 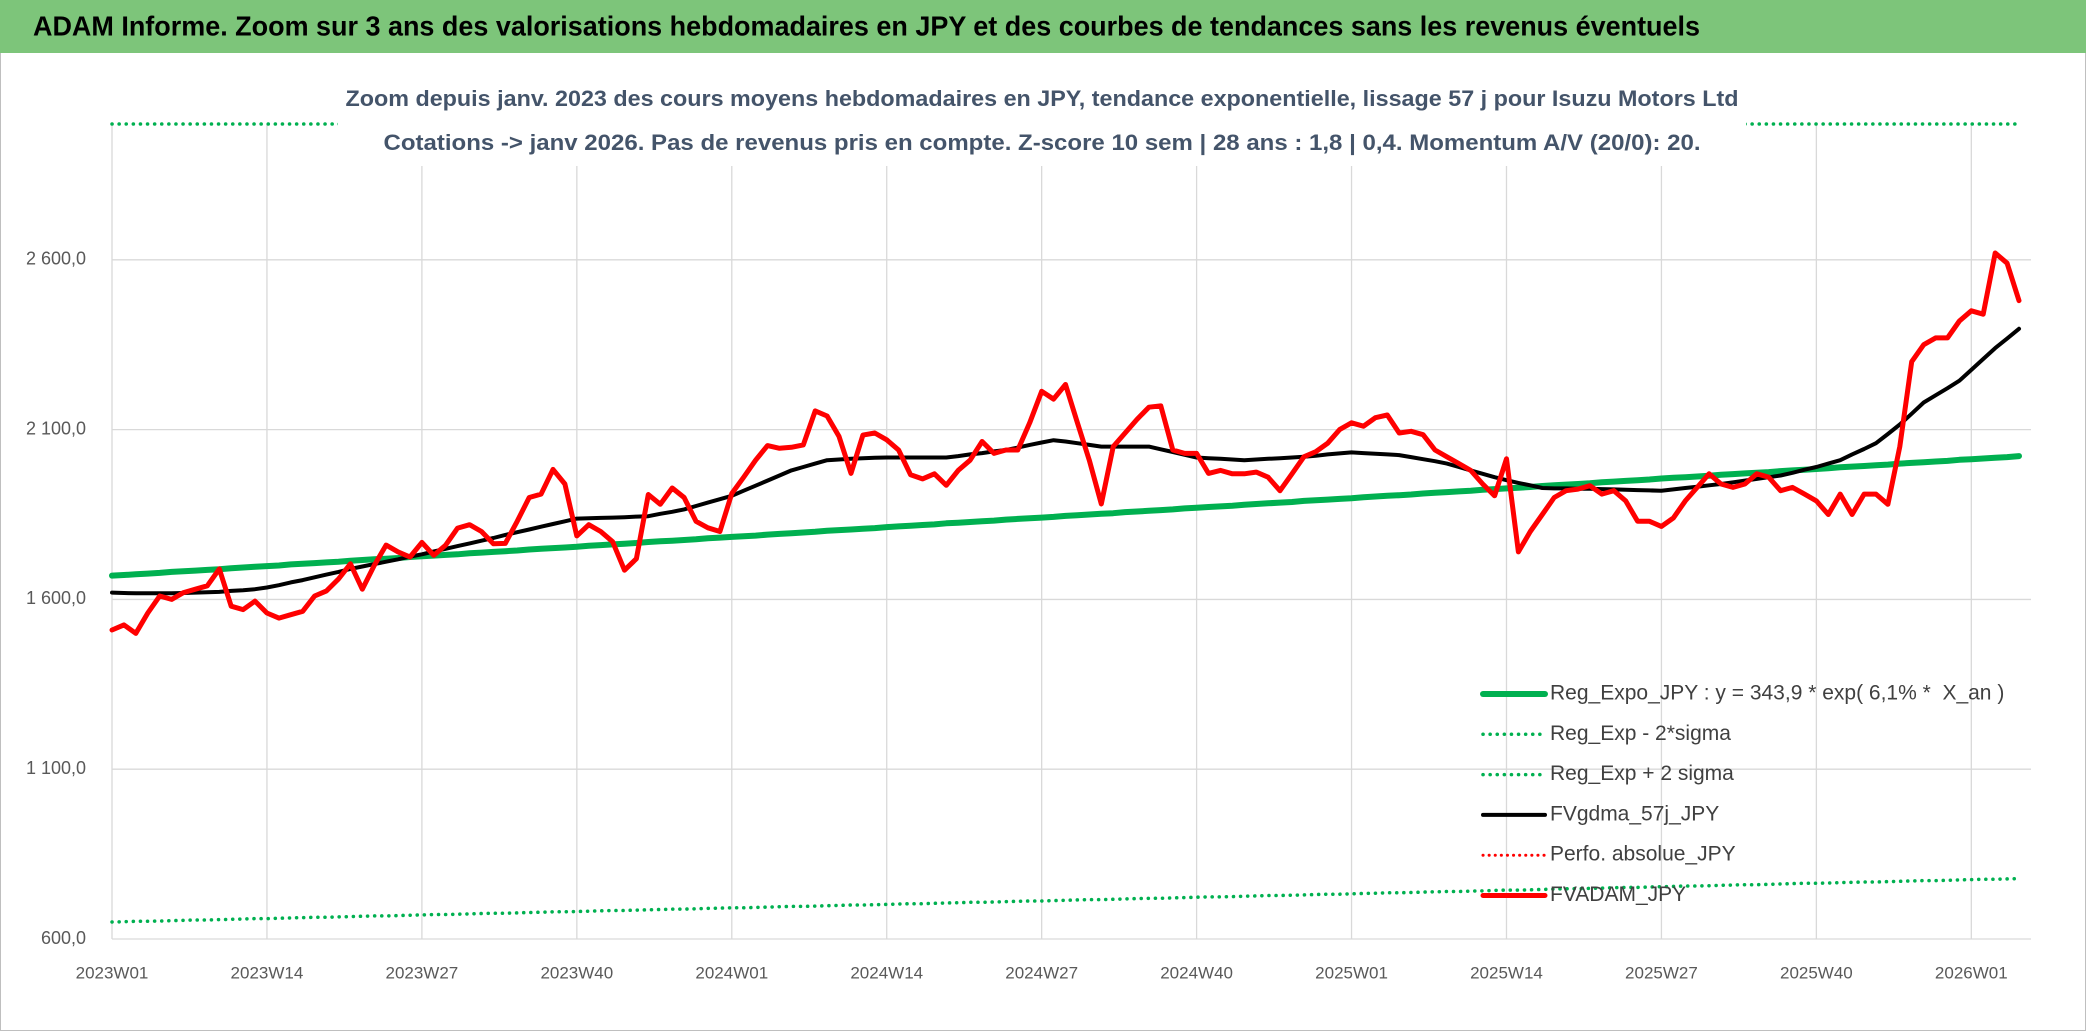 What do you see at coordinates (421, 972) in the screenshot?
I see `x-tick-label: 2023W27` at bounding box center [421, 972].